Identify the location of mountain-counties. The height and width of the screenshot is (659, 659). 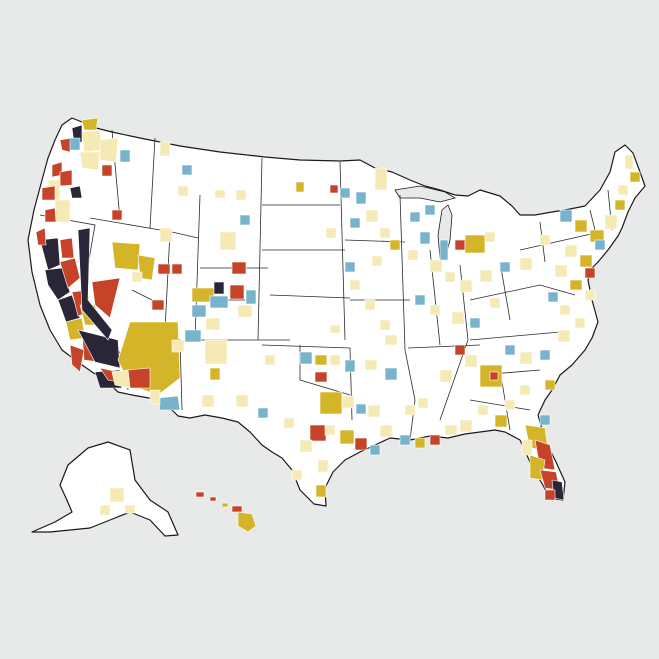
(184, 274).